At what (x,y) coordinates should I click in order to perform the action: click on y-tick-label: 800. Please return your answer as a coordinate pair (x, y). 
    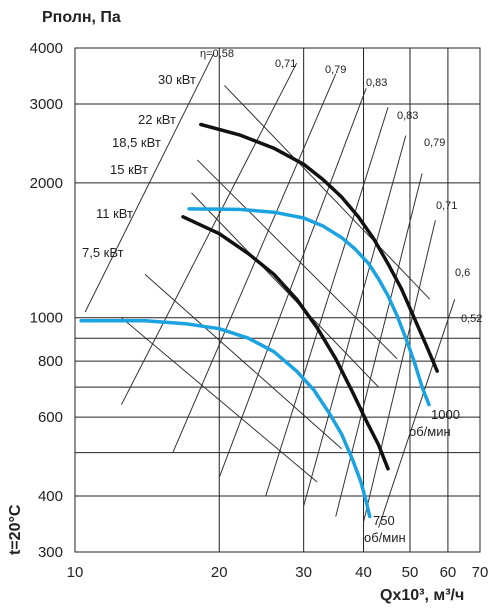
    Looking at the image, I should click on (50, 361).